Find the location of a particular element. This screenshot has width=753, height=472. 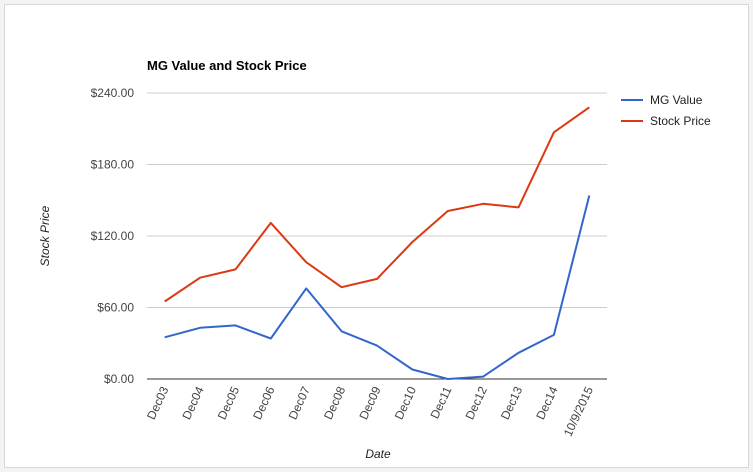

x-tick-label: Dec12 is located at coordinates (476, 403).